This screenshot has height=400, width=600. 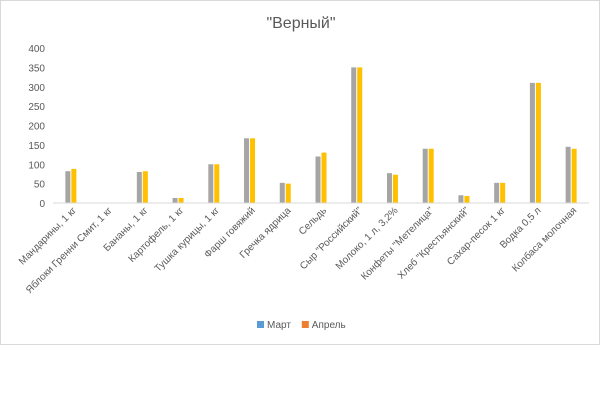 What do you see at coordinates (36, 68) in the screenshot?
I see `y-tick-label: 350` at bounding box center [36, 68].